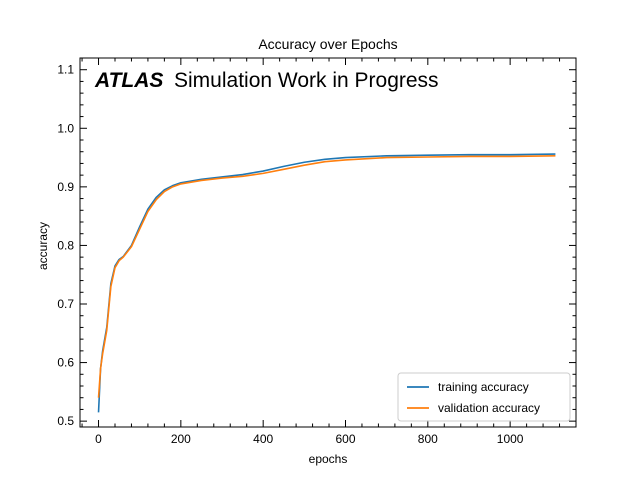 Image resolution: width=640 pixels, height=480 pixels. Describe the element at coordinates (65, 304) in the screenshot. I see `y-tick-label: 0.7` at that location.